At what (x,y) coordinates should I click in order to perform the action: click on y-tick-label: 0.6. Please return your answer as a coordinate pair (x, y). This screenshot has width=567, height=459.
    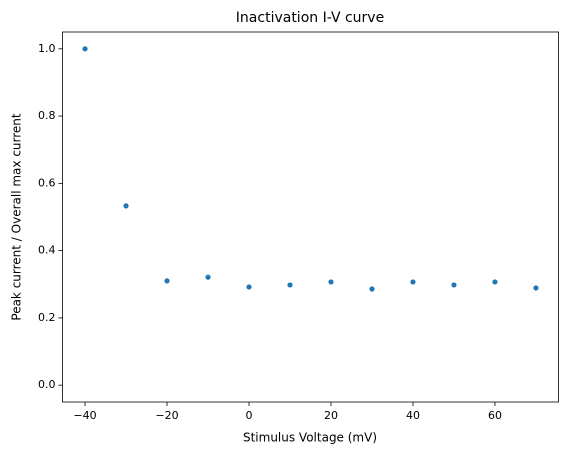
    Looking at the image, I should click on (47, 182).